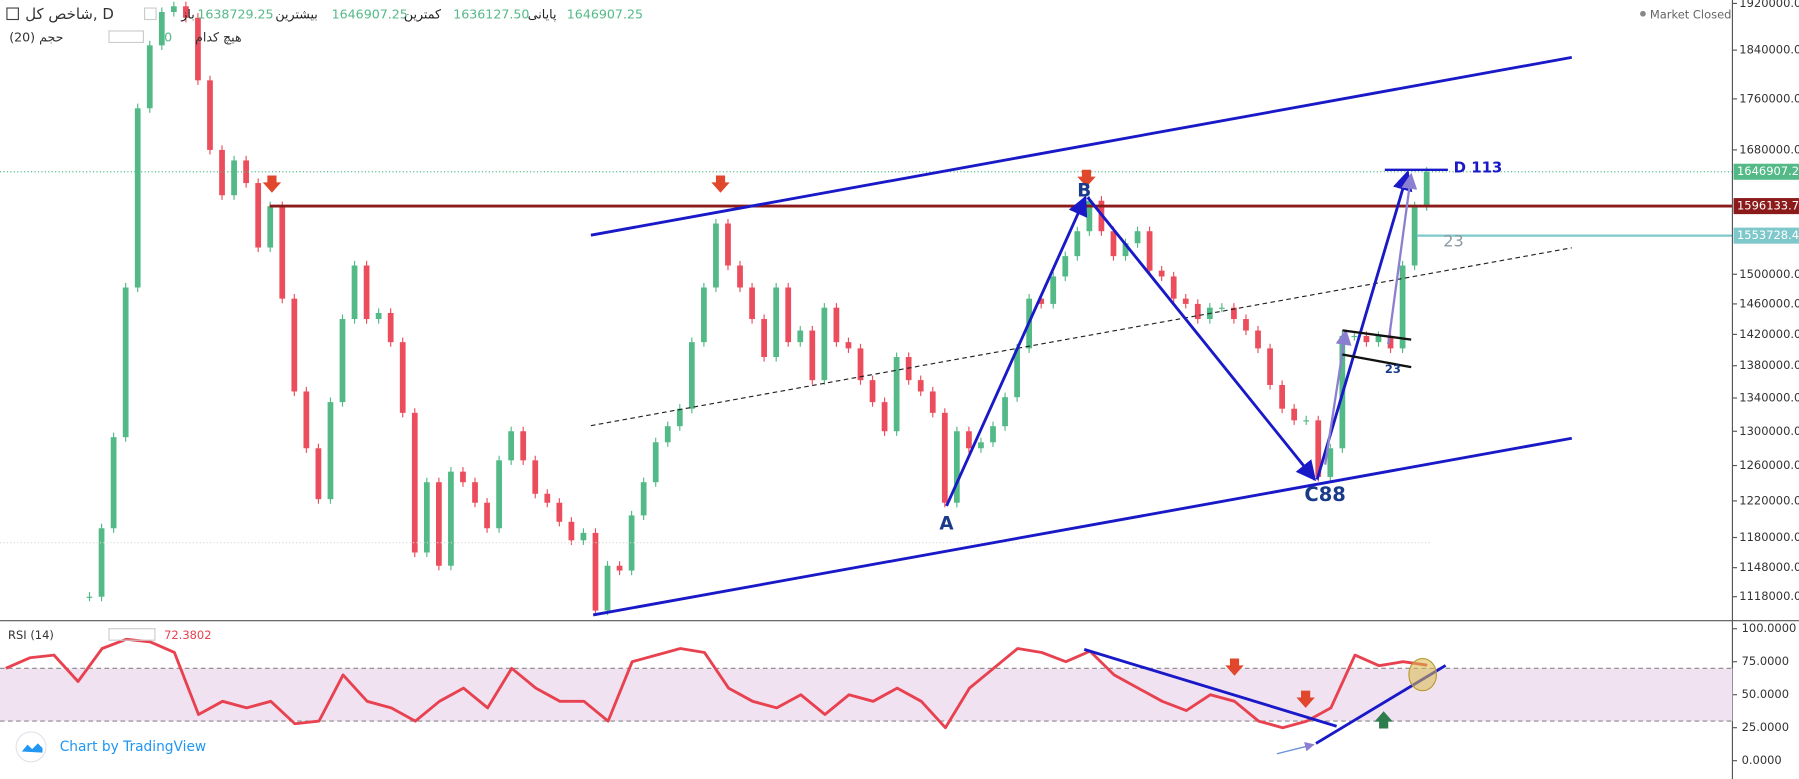  I want to click on channel-top, so click(1081, 146).